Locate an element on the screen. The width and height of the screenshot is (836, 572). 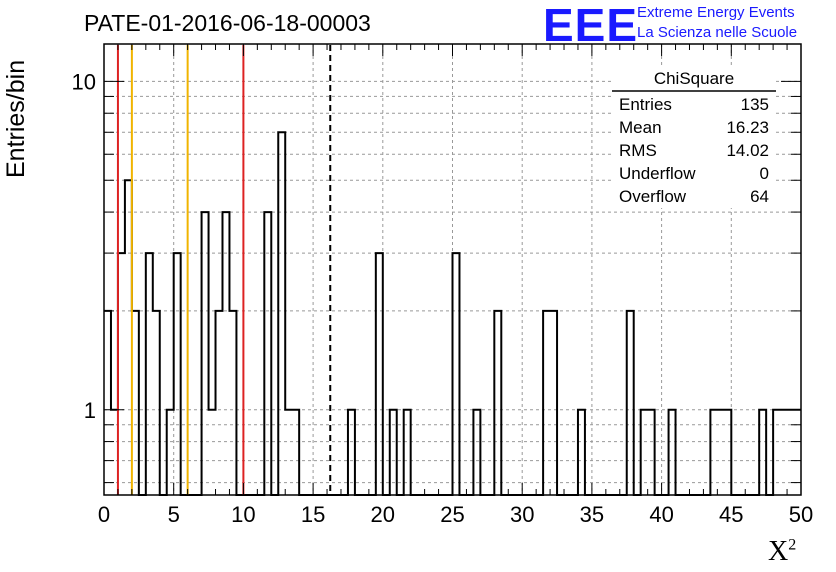
x-tick-label: 15 is located at coordinates (313, 514).